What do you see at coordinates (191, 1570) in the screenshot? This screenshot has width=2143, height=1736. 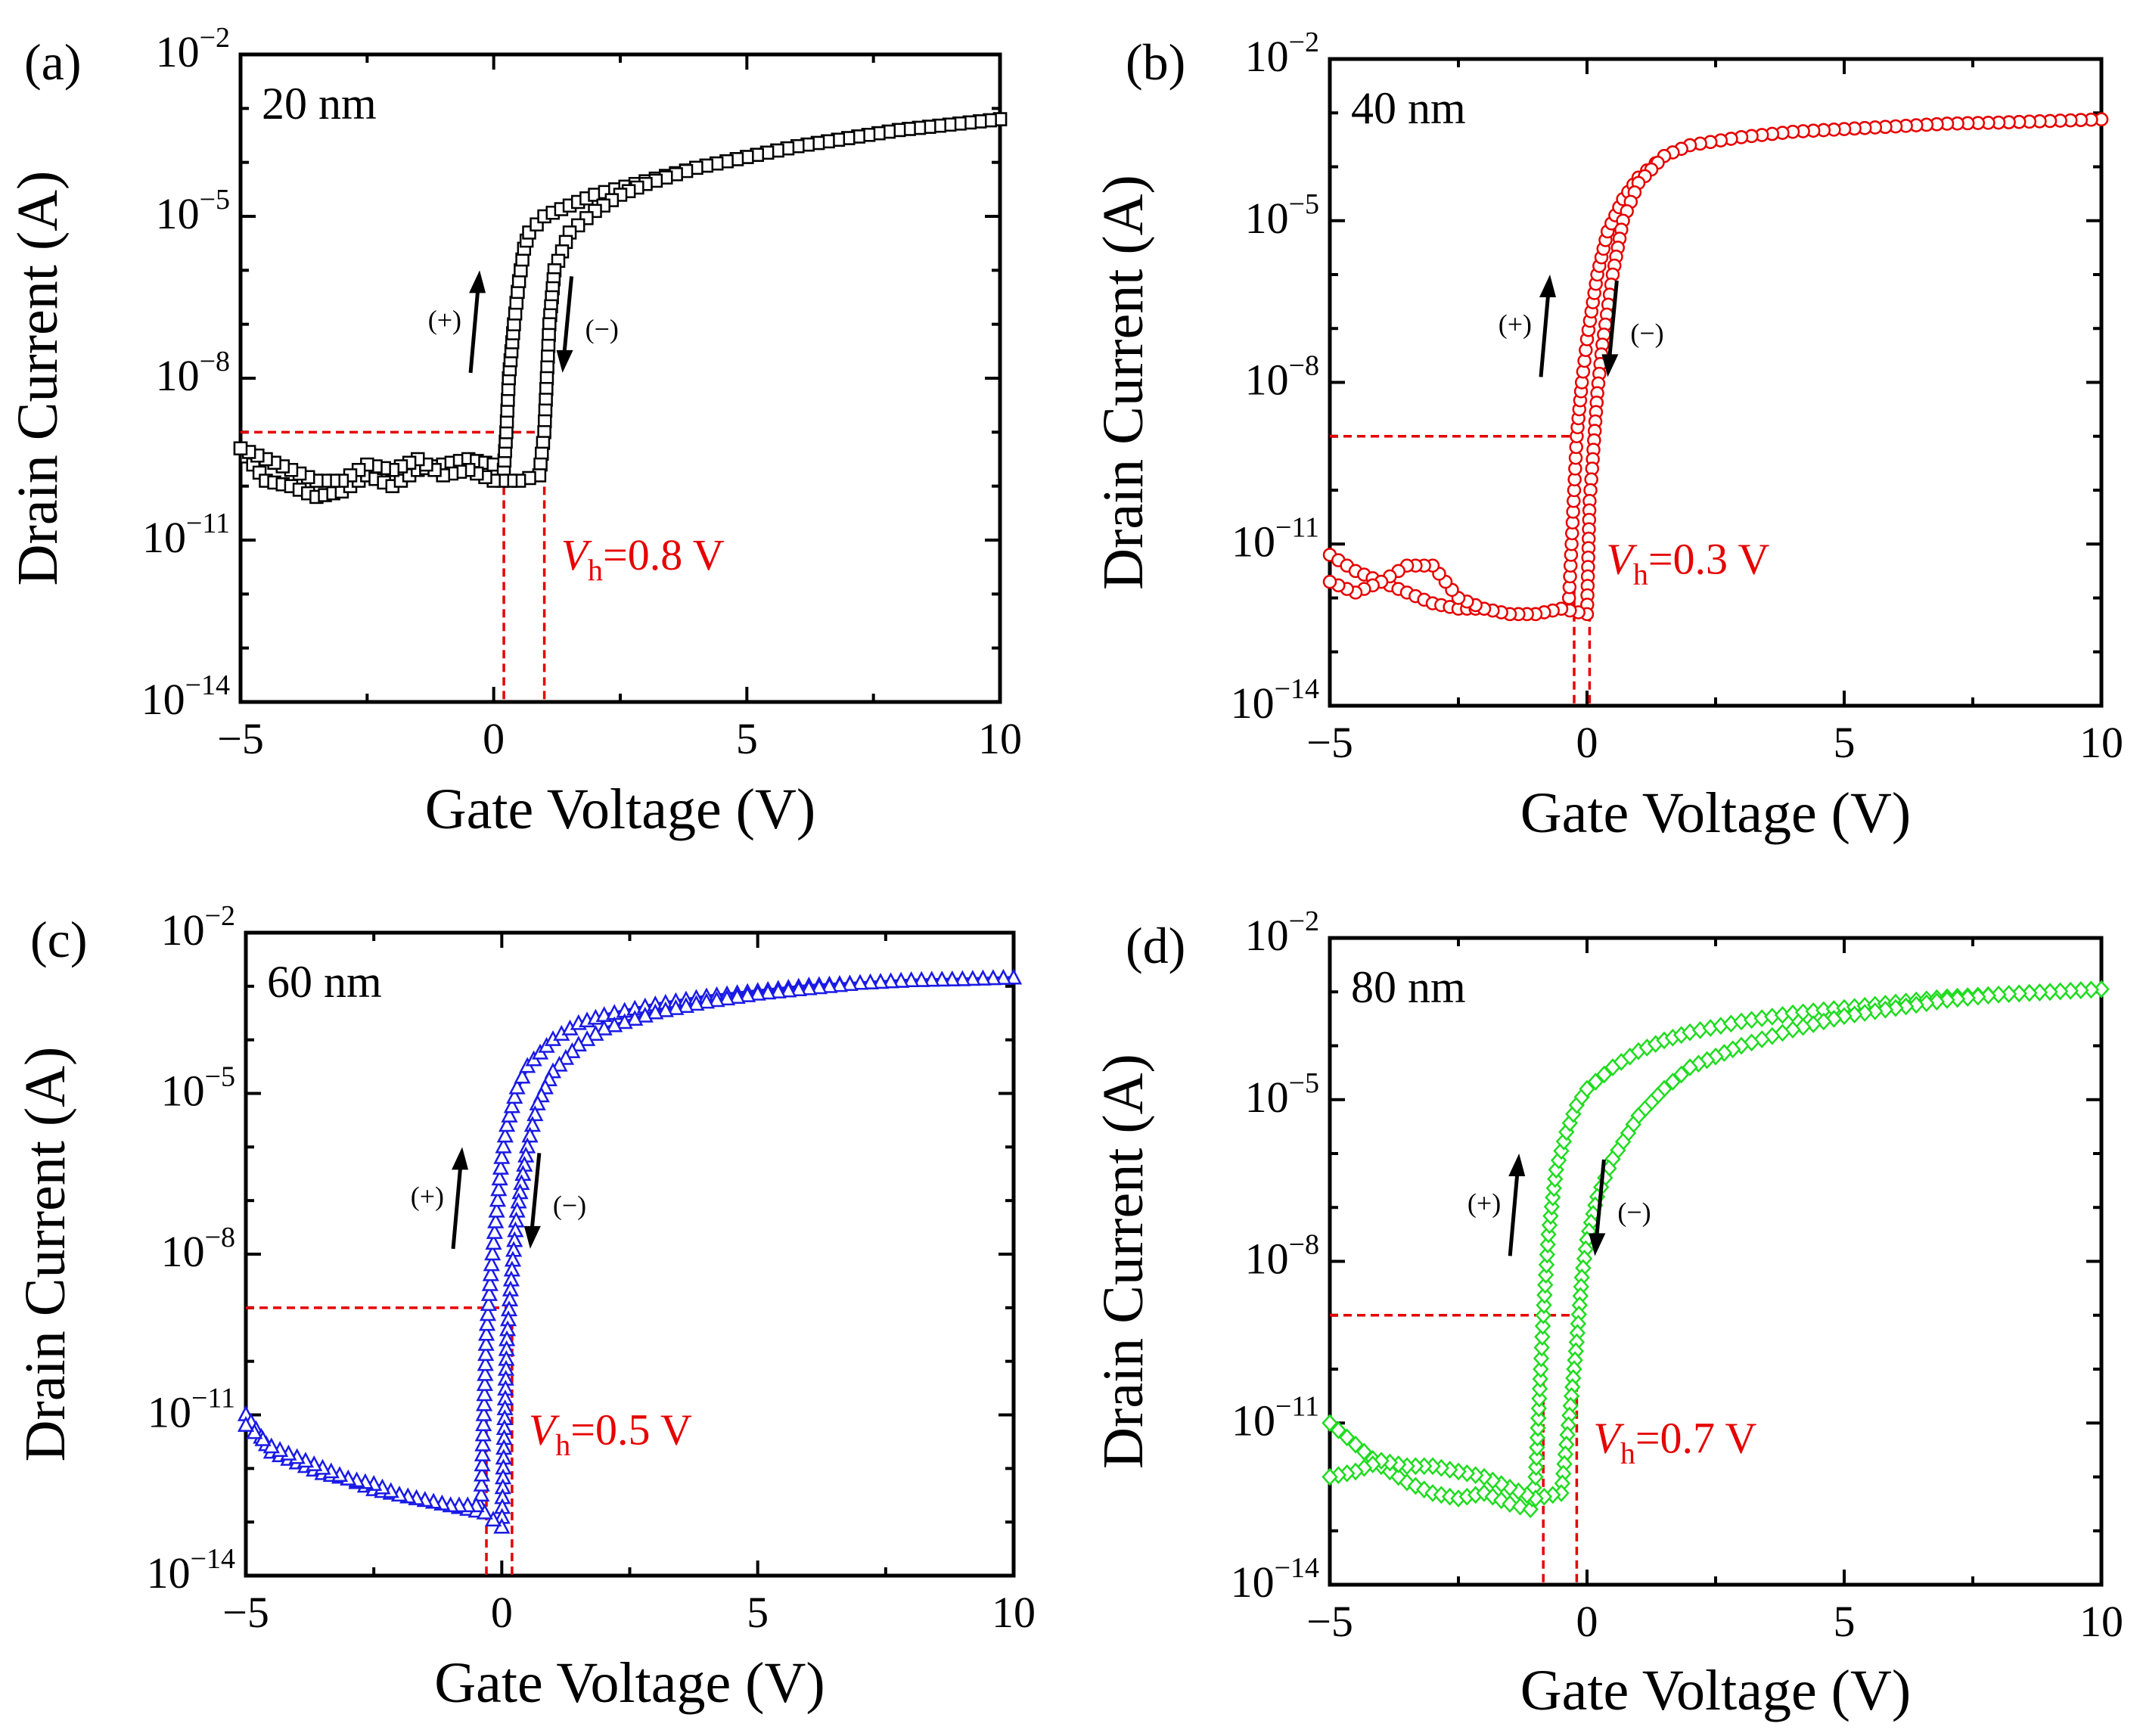 I see `y-tick-label: 10⁻¹⁴` at bounding box center [191, 1570].